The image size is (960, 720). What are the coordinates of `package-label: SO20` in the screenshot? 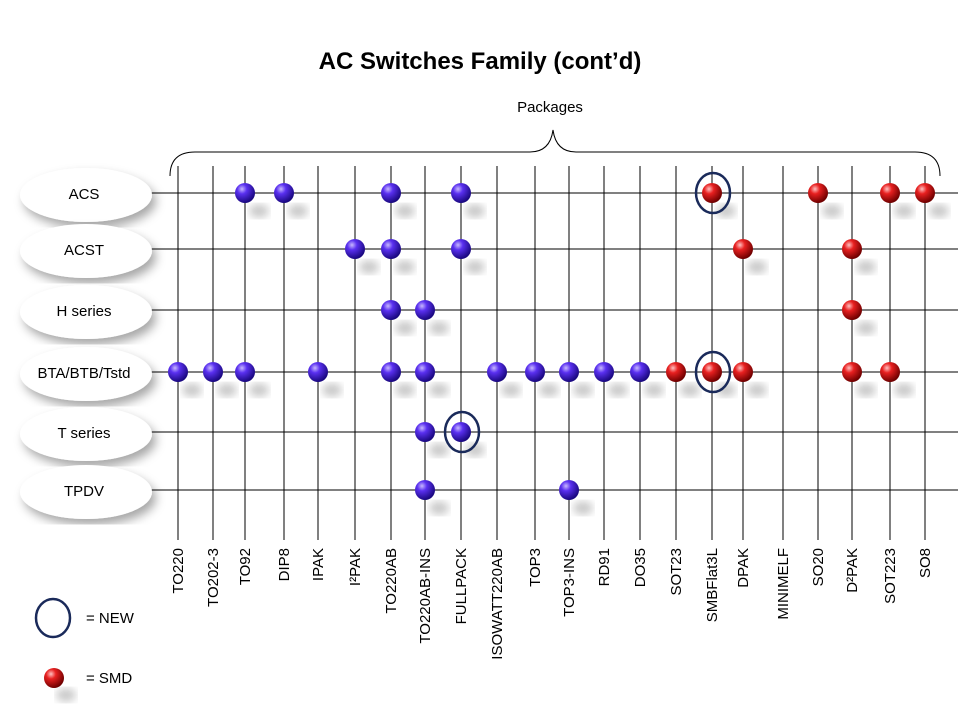 It's located at (818, 567).